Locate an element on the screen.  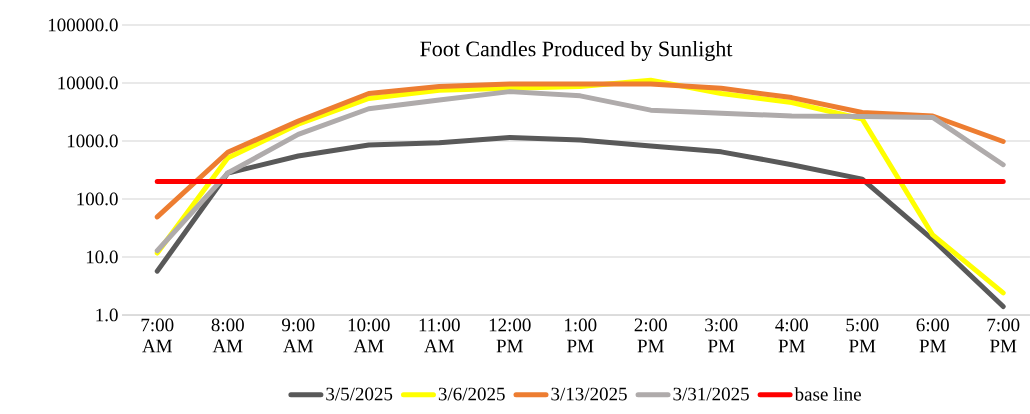
y-tick-label: 1000.0 is located at coordinates (92, 141).